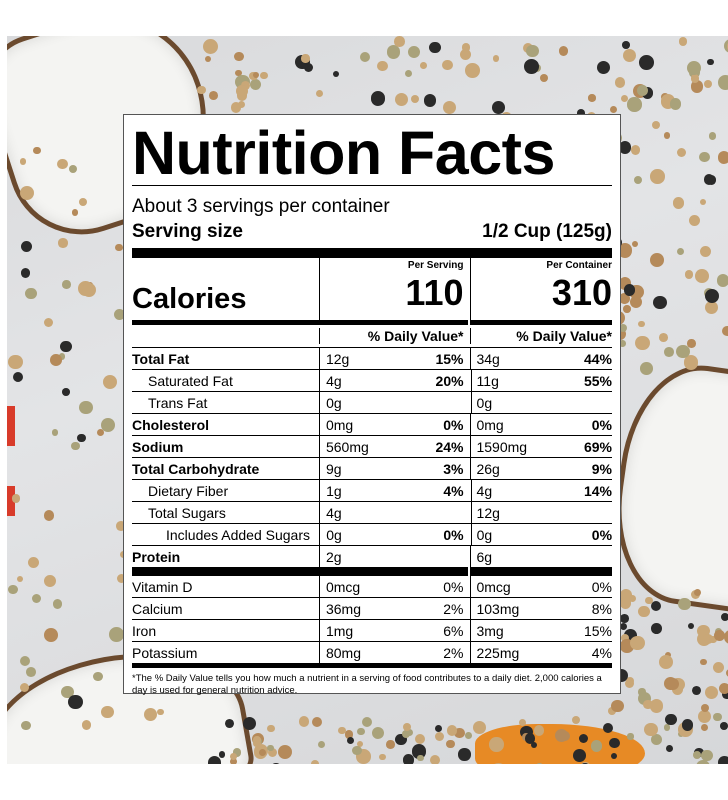 The image size is (728, 800). Describe the element at coordinates (372, 534) in the screenshot. I see `nutrient-row: Includes Added Sugars 0g 0% 0g 0%` at that location.